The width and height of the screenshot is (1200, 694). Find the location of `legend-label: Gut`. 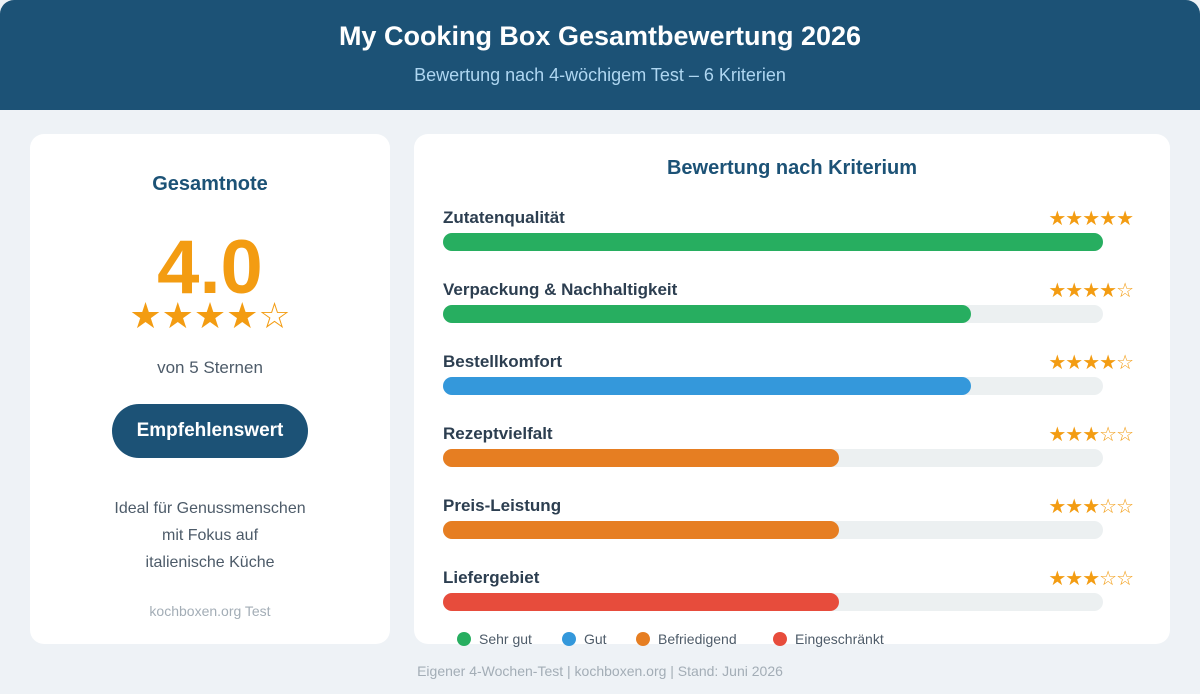

legend-label: Gut is located at coordinates (595, 639).